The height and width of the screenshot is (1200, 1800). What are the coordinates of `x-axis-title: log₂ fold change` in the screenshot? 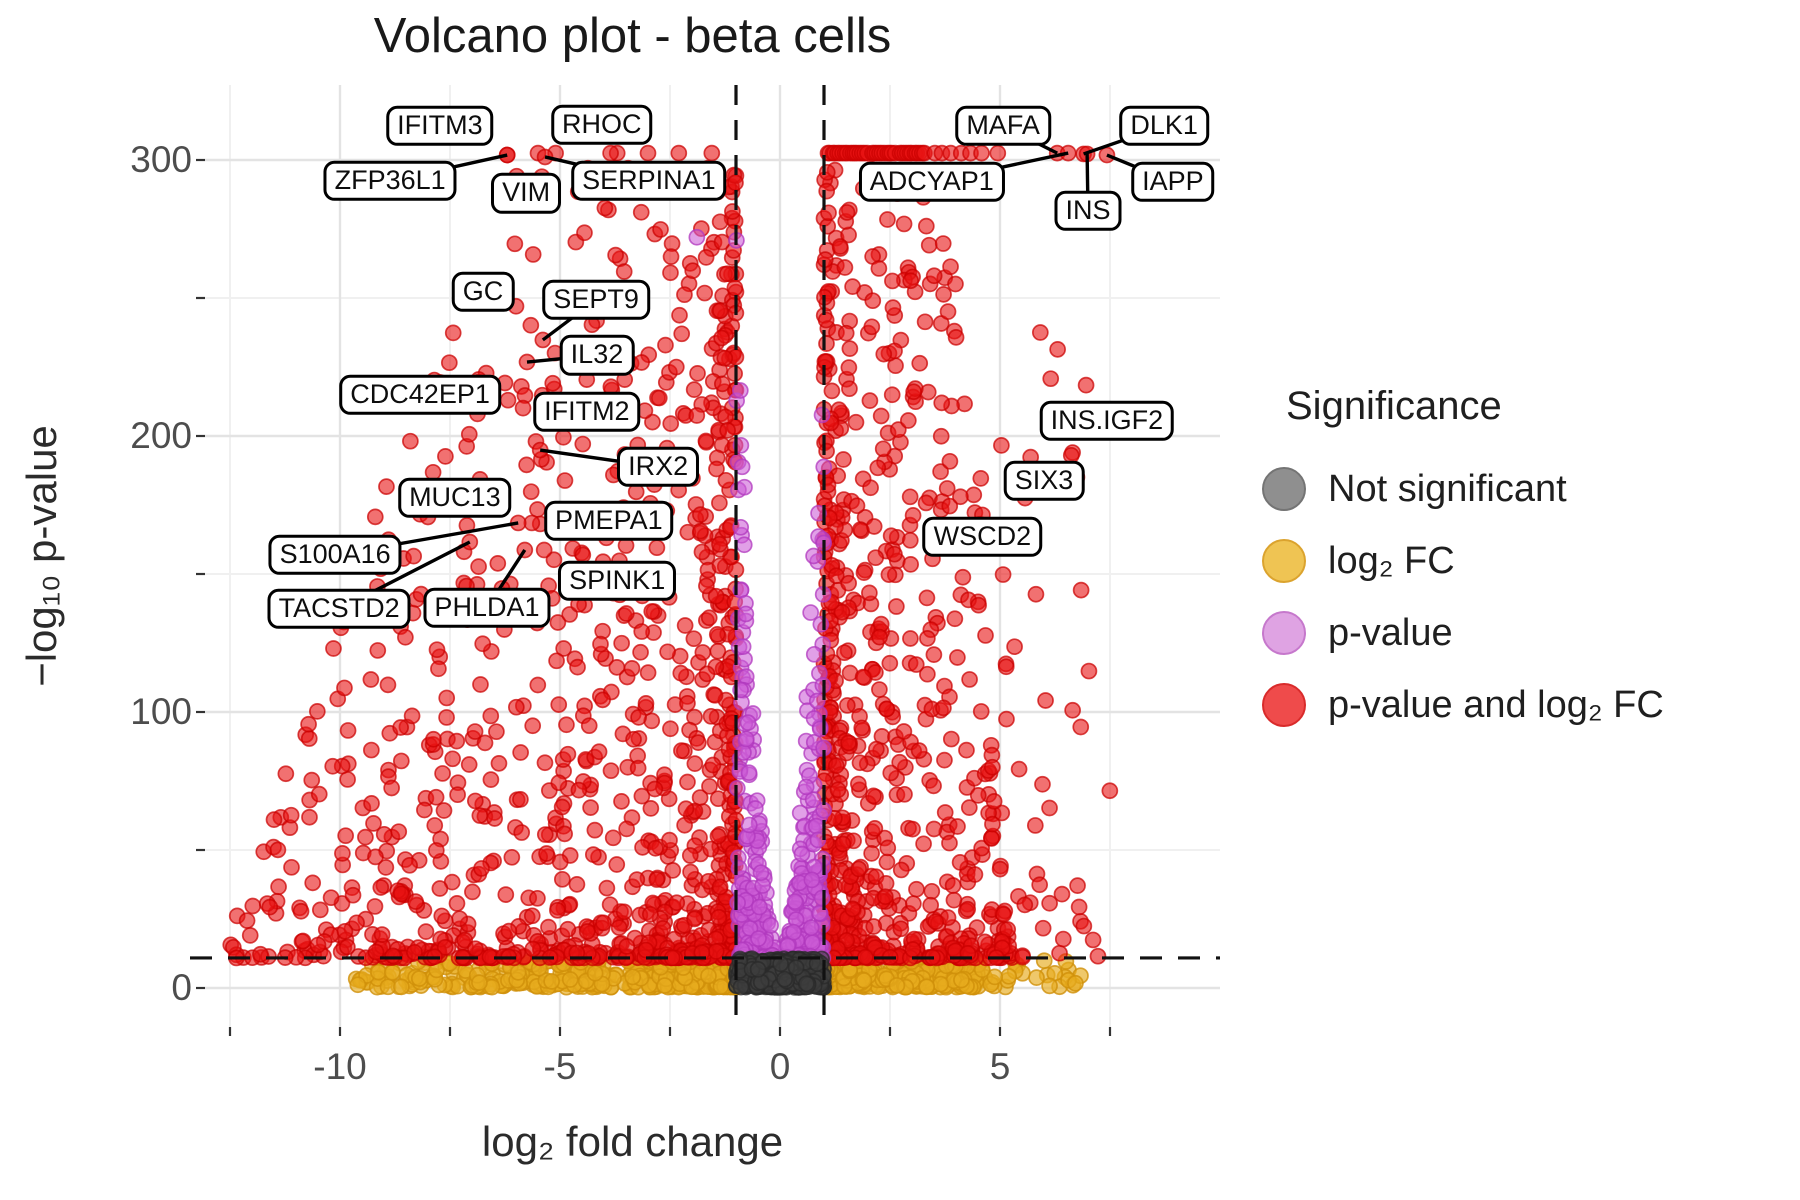 It's located at (632, 1141).